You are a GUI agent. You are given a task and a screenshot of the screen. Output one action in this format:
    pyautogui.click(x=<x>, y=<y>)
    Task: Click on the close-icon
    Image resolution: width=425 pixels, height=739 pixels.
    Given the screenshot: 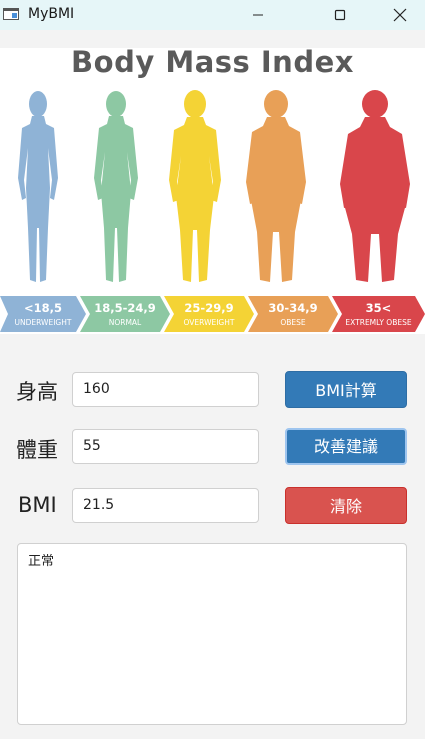 What is the action you would take?
    pyautogui.click(x=400, y=15)
    